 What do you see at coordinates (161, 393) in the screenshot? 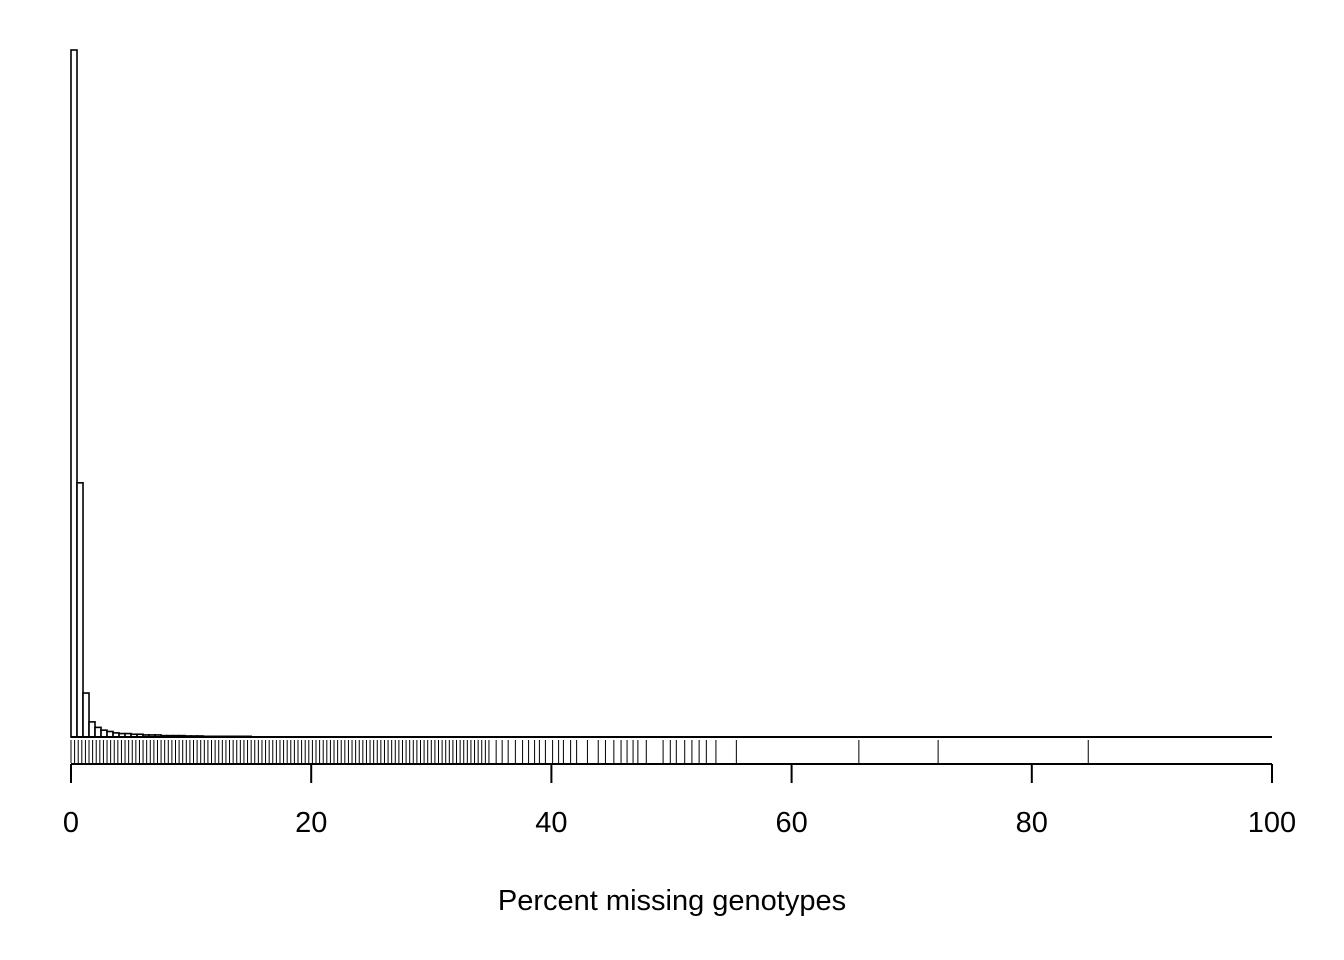
I see `histogram-bars` at bounding box center [161, 393].